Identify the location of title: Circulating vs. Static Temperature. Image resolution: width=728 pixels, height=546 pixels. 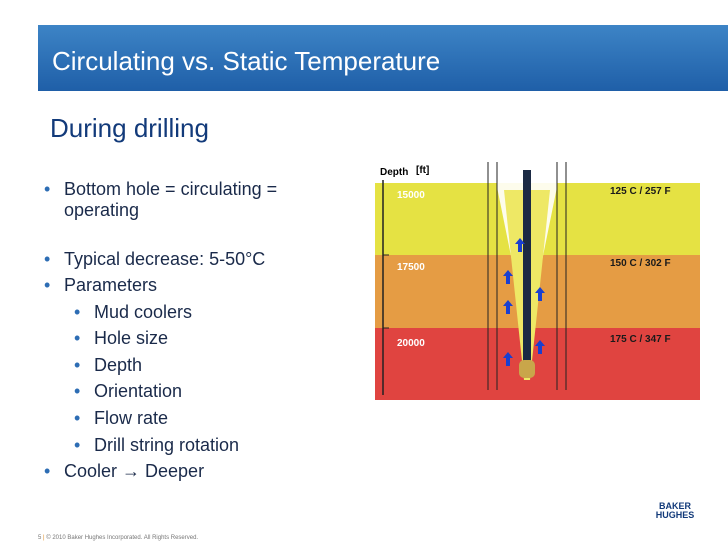
(246, 61).